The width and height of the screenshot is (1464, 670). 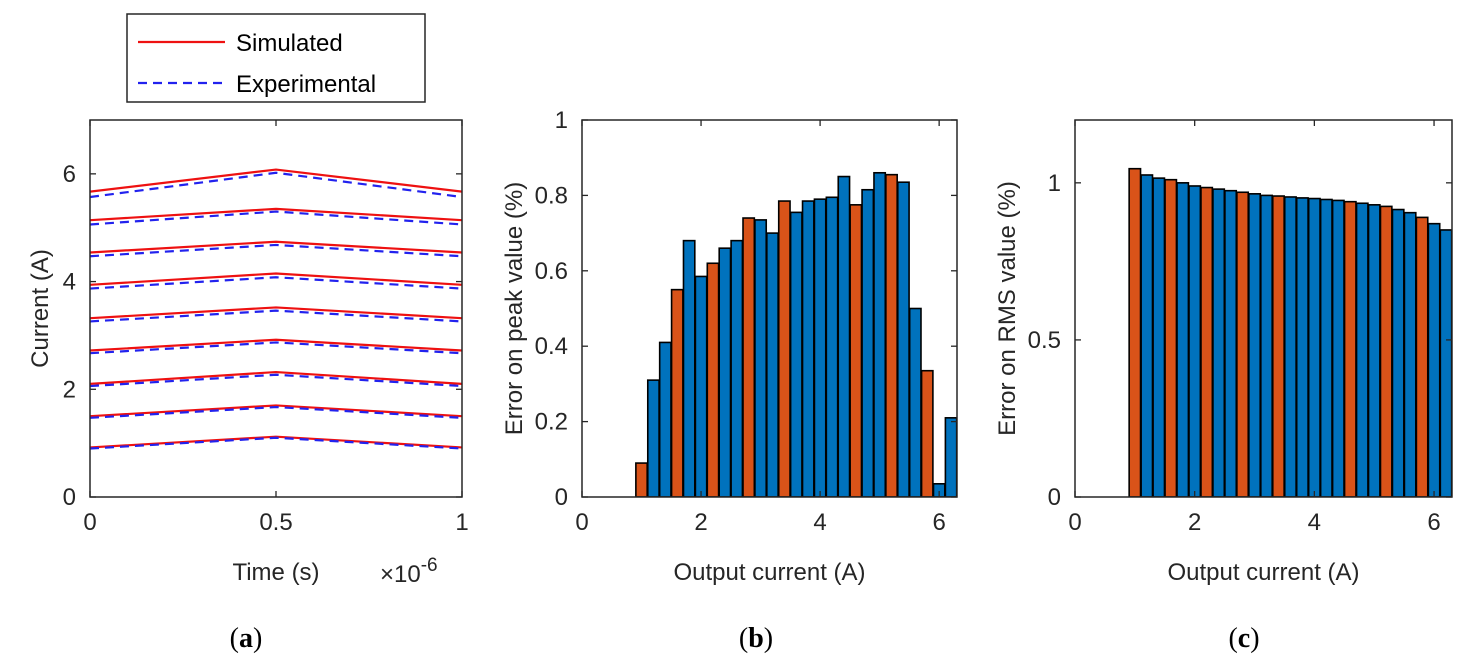 What do you see at coordinates (461, 522) in the screenshot?
I see `x-tick-label: 1` at bounding box center [461, 522].